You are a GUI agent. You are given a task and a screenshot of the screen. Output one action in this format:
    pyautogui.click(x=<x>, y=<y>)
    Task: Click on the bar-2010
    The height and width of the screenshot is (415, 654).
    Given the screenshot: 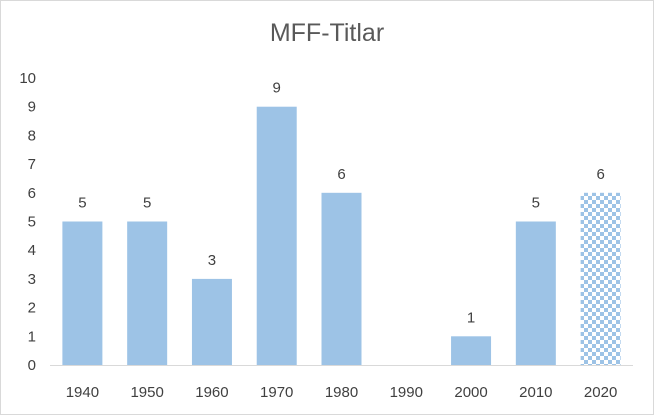 What is the action you would take?
    pyautogui.click(x=535, y=293)
    